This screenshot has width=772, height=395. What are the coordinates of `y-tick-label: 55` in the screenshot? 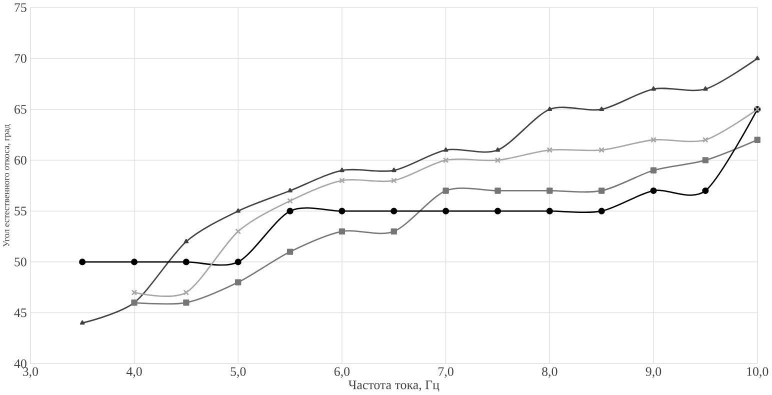 It's located at (20, 211).